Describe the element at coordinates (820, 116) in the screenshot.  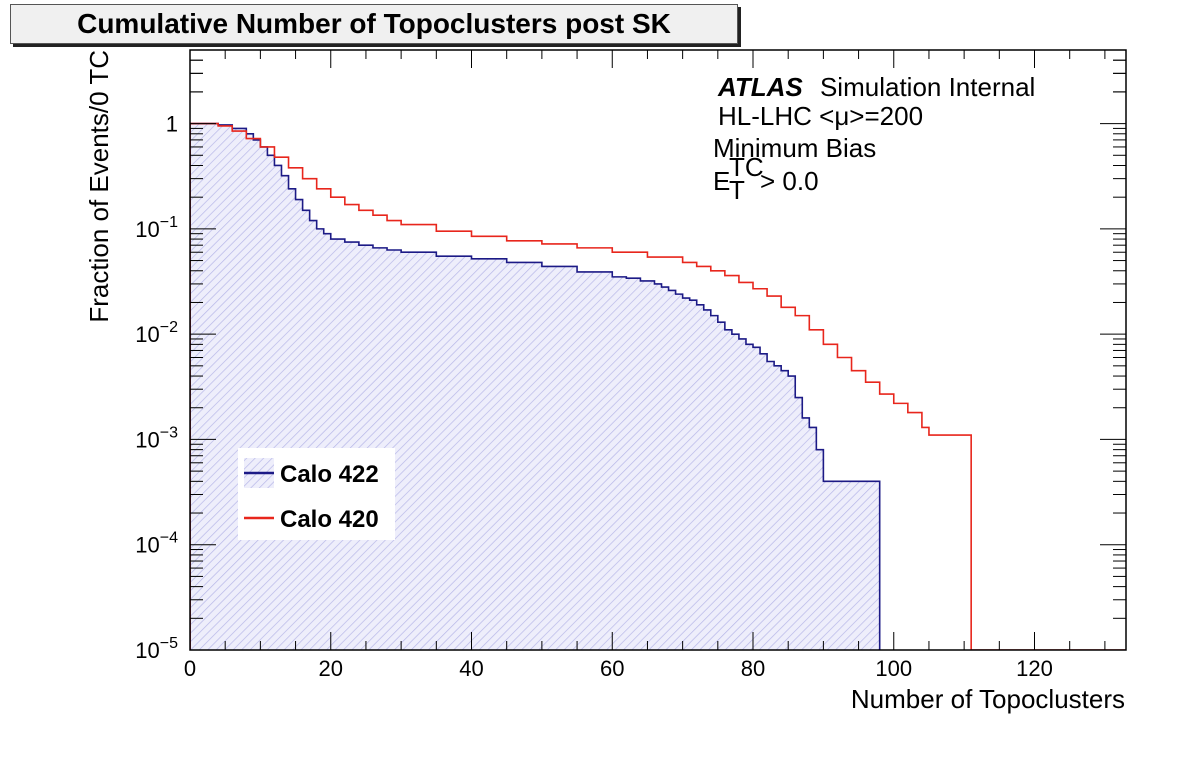
I see `annotation-luminosity: HL-LHC <μ>=200` at that location.